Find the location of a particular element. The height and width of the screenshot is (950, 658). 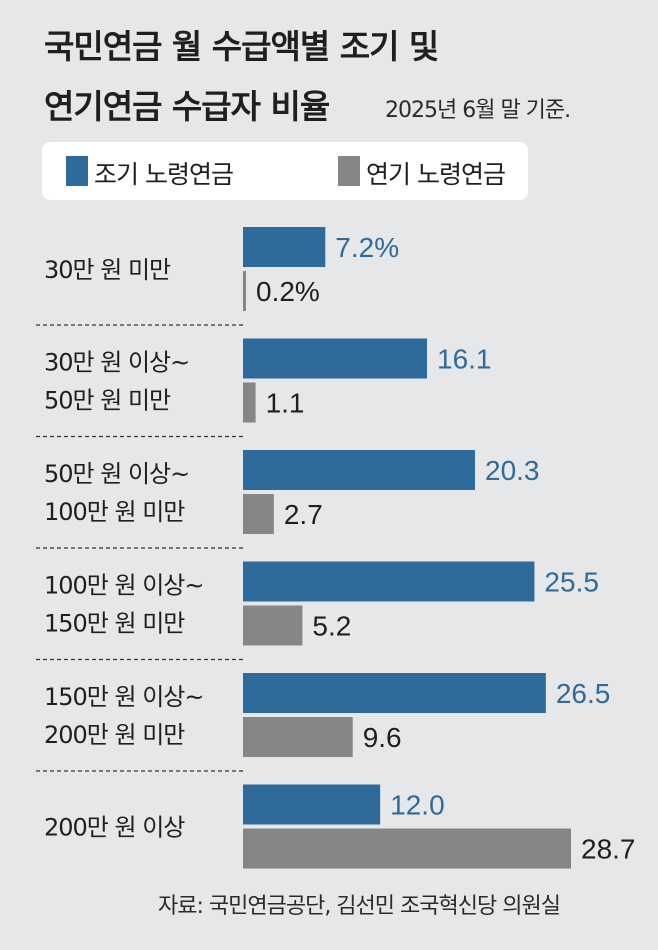

chart-title-line-2: 연기연금 수급자 비율 is located at coordinates (187, 106).